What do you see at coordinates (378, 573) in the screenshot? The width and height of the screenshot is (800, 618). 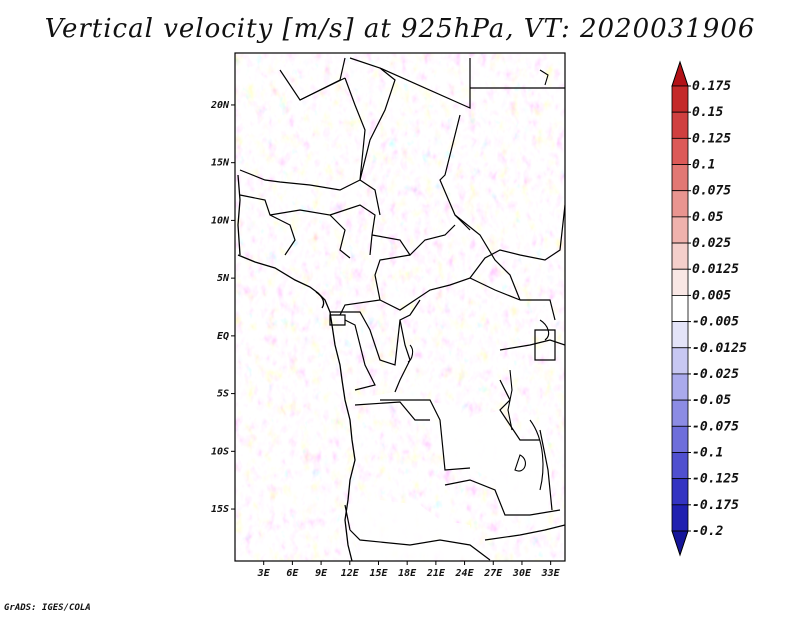 I see `lon-tick-label: 15E` at bounding box center [378, 573].